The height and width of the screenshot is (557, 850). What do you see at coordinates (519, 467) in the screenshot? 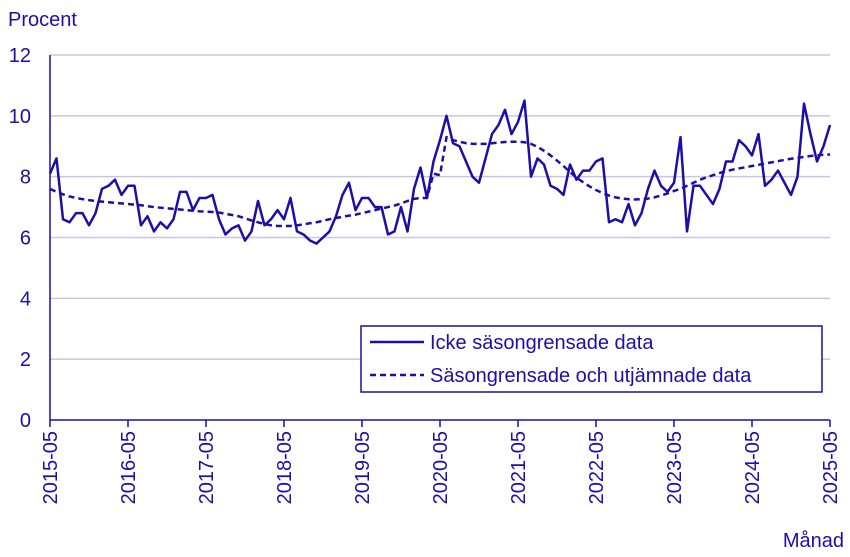
I see `x-tick-label: 2021-05` at bounding box center [519, 467].